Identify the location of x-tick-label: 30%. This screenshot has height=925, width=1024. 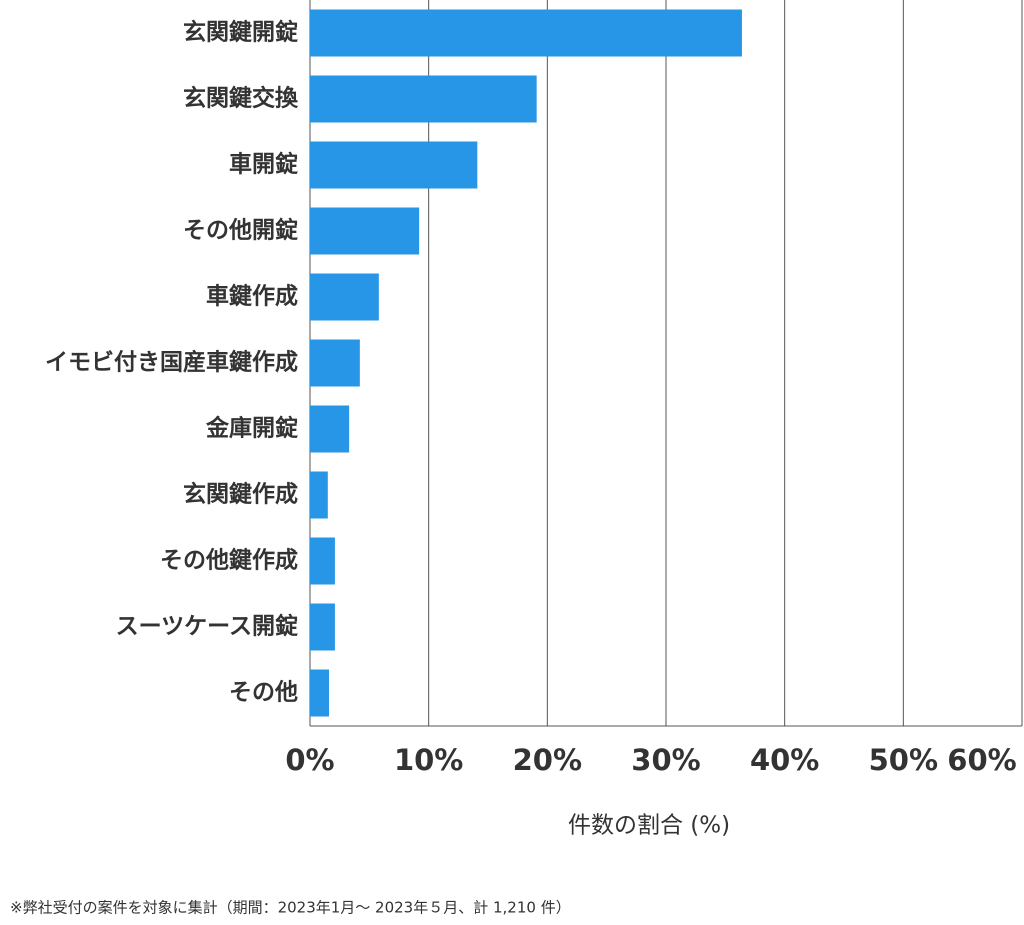
(665, 760).